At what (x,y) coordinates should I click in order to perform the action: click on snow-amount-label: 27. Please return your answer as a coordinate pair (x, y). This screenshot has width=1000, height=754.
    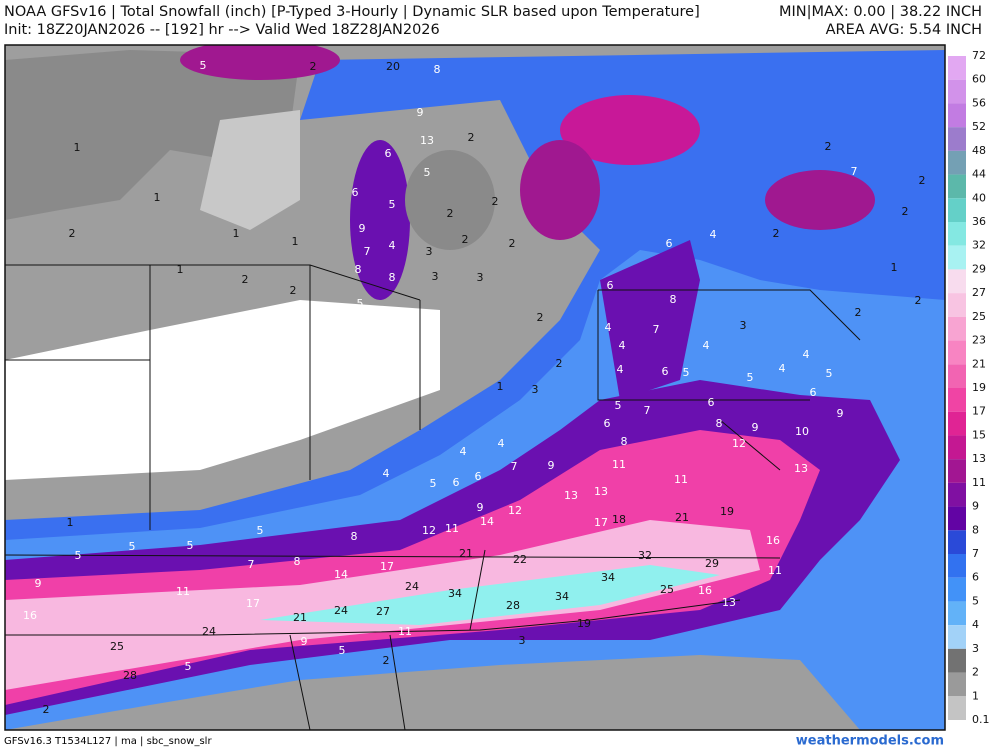
    Looking at the image, I should click on (383, 611).